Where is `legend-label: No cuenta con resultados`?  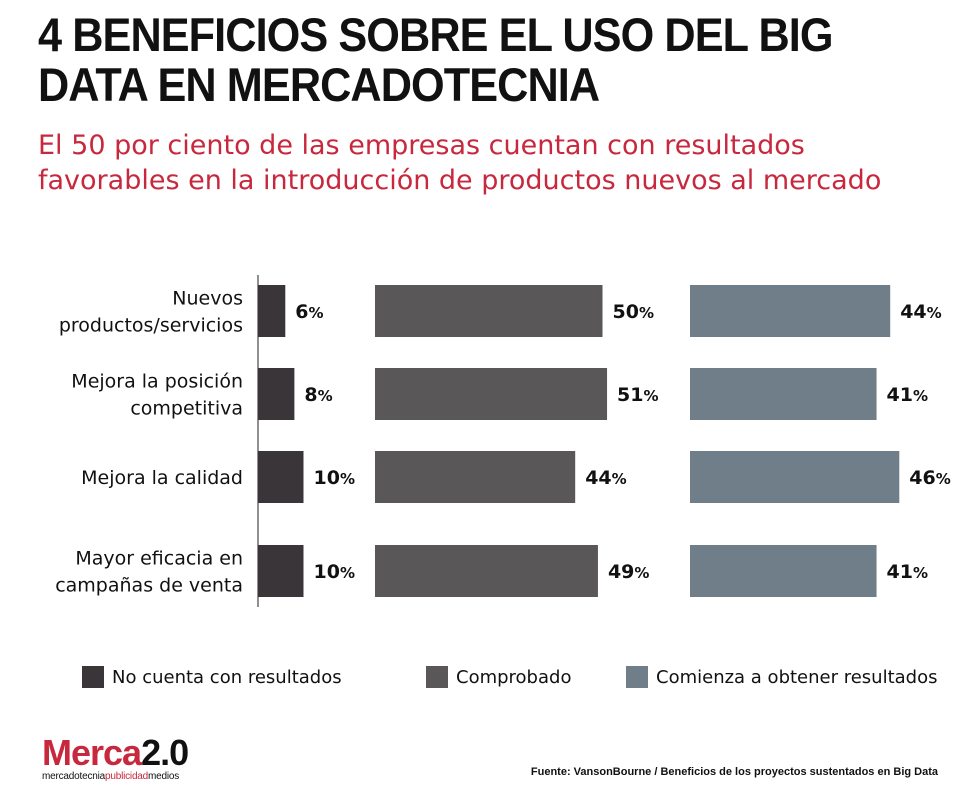 legend-label: No cuenta con resultados is located at coordinates (227, 677).